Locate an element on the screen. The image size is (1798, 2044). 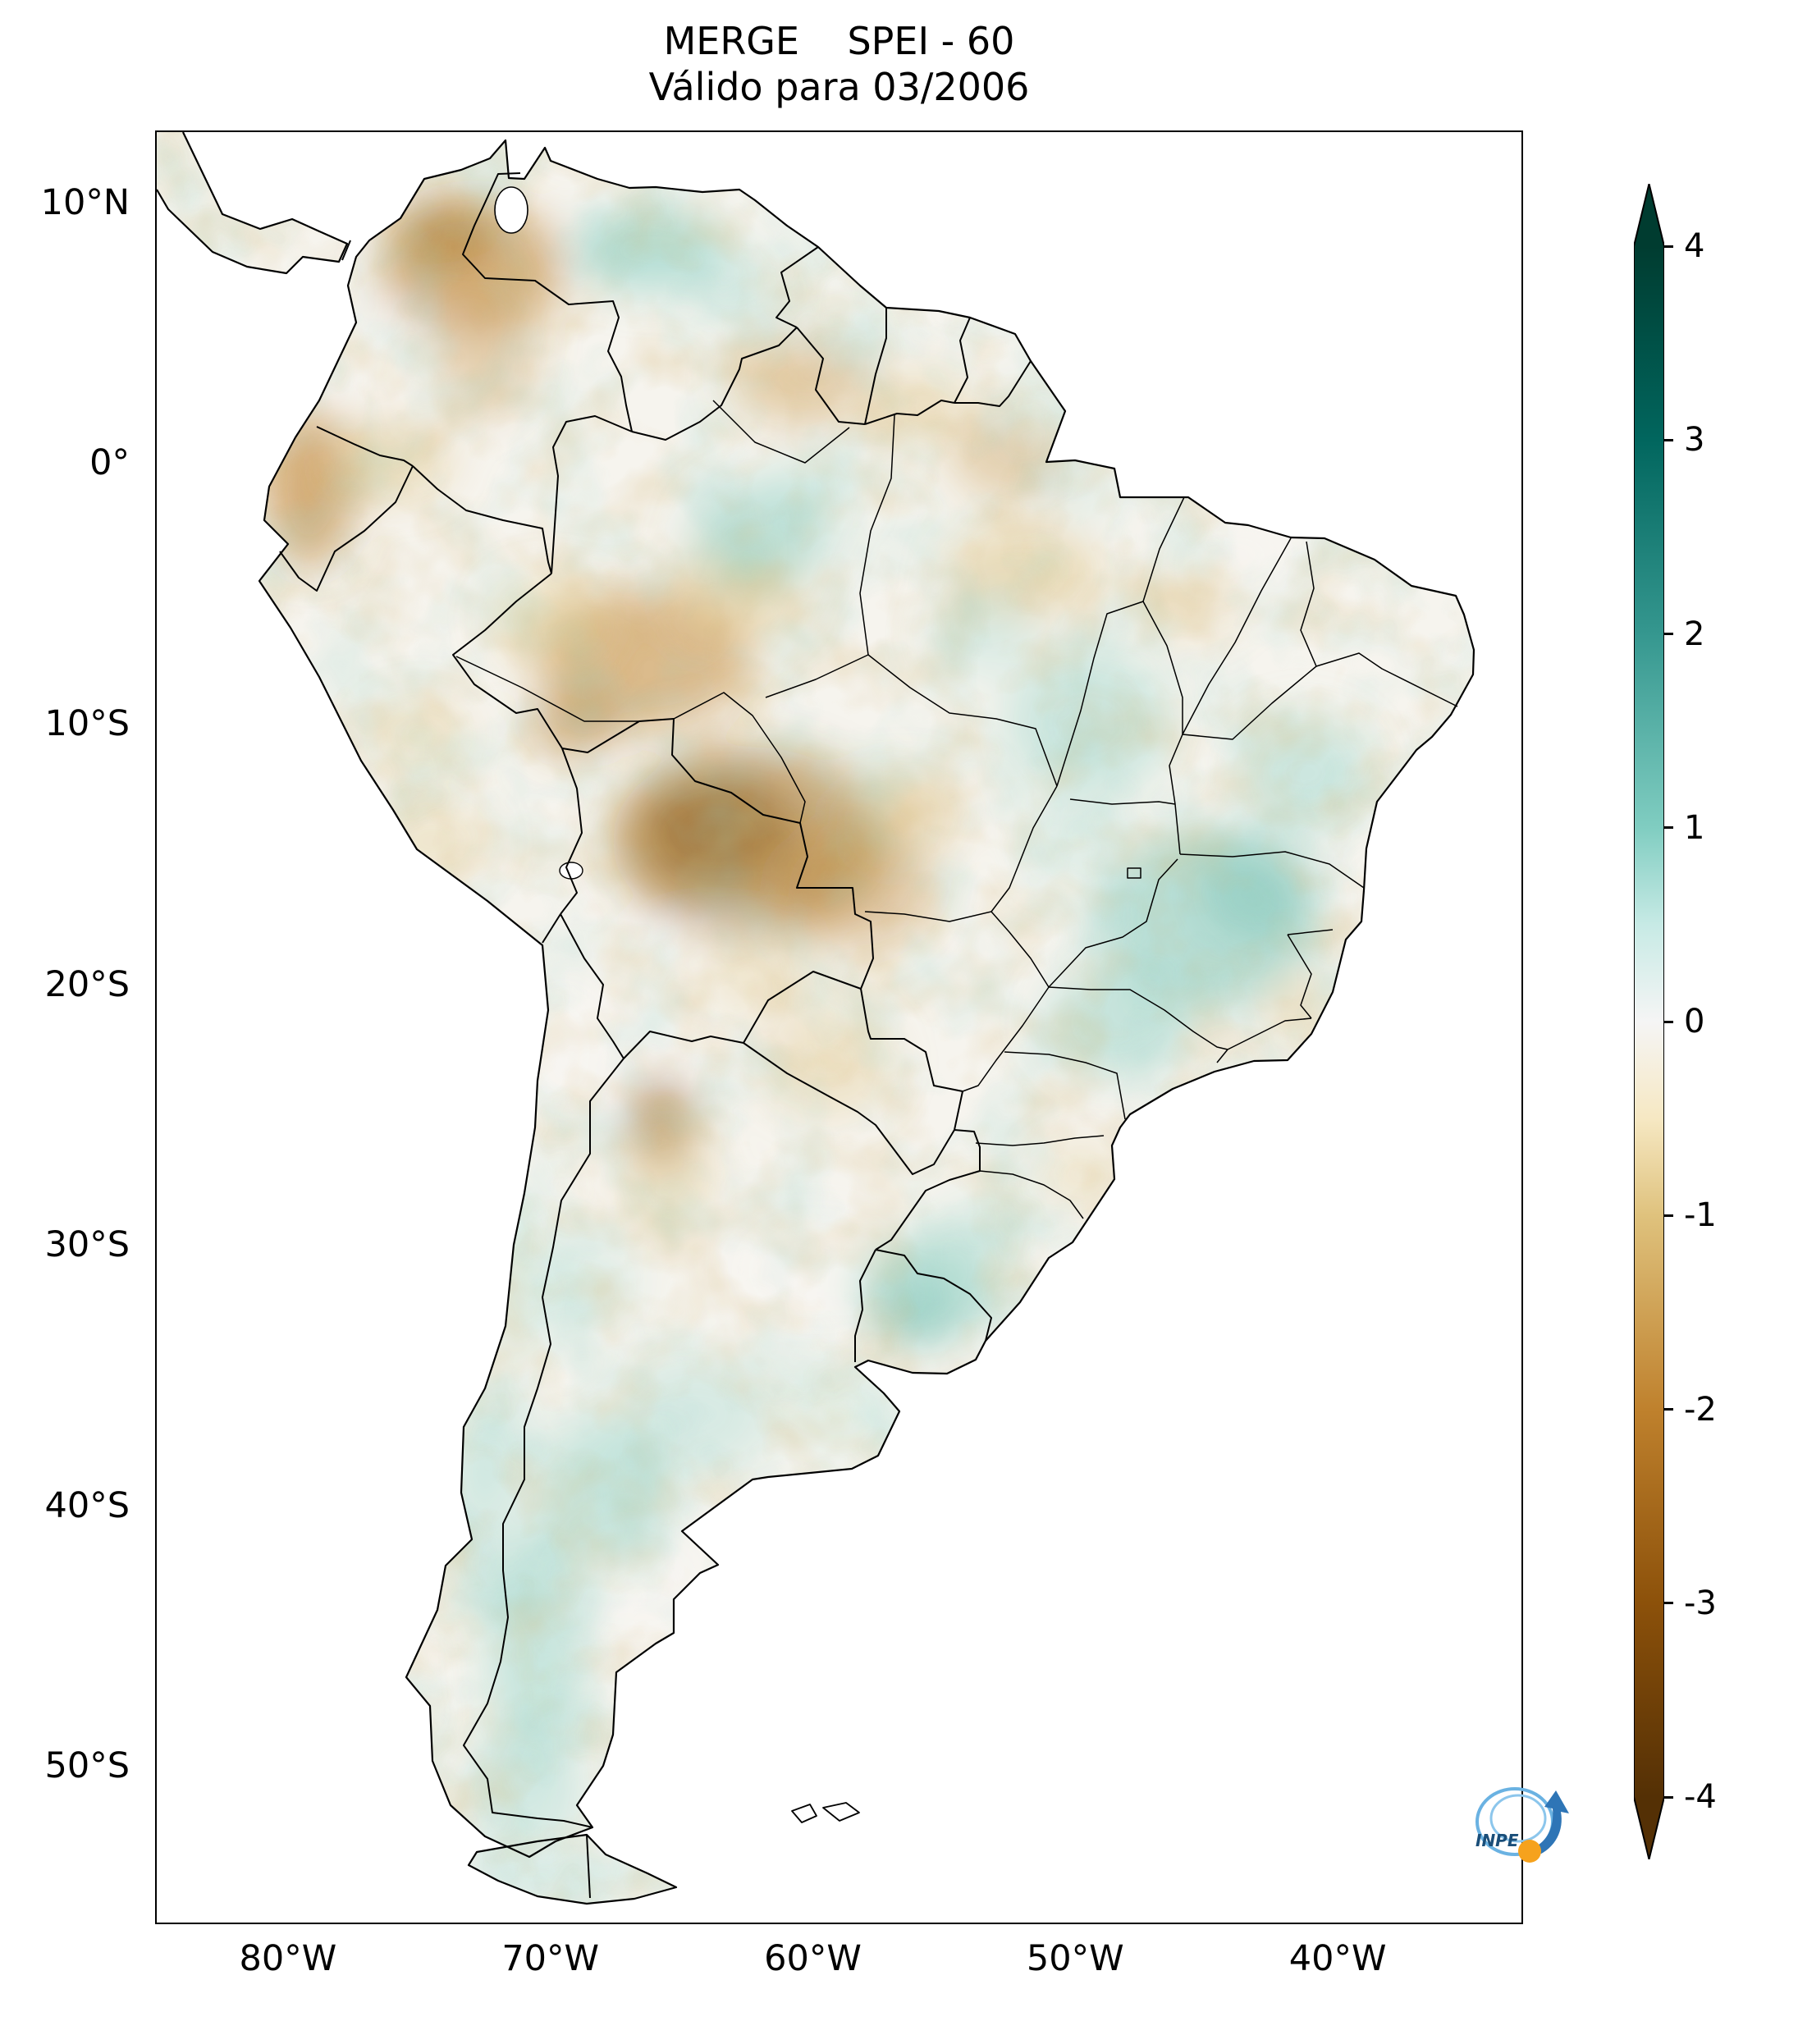
tierra-del-fuego is located at coordinates (572, 1869).